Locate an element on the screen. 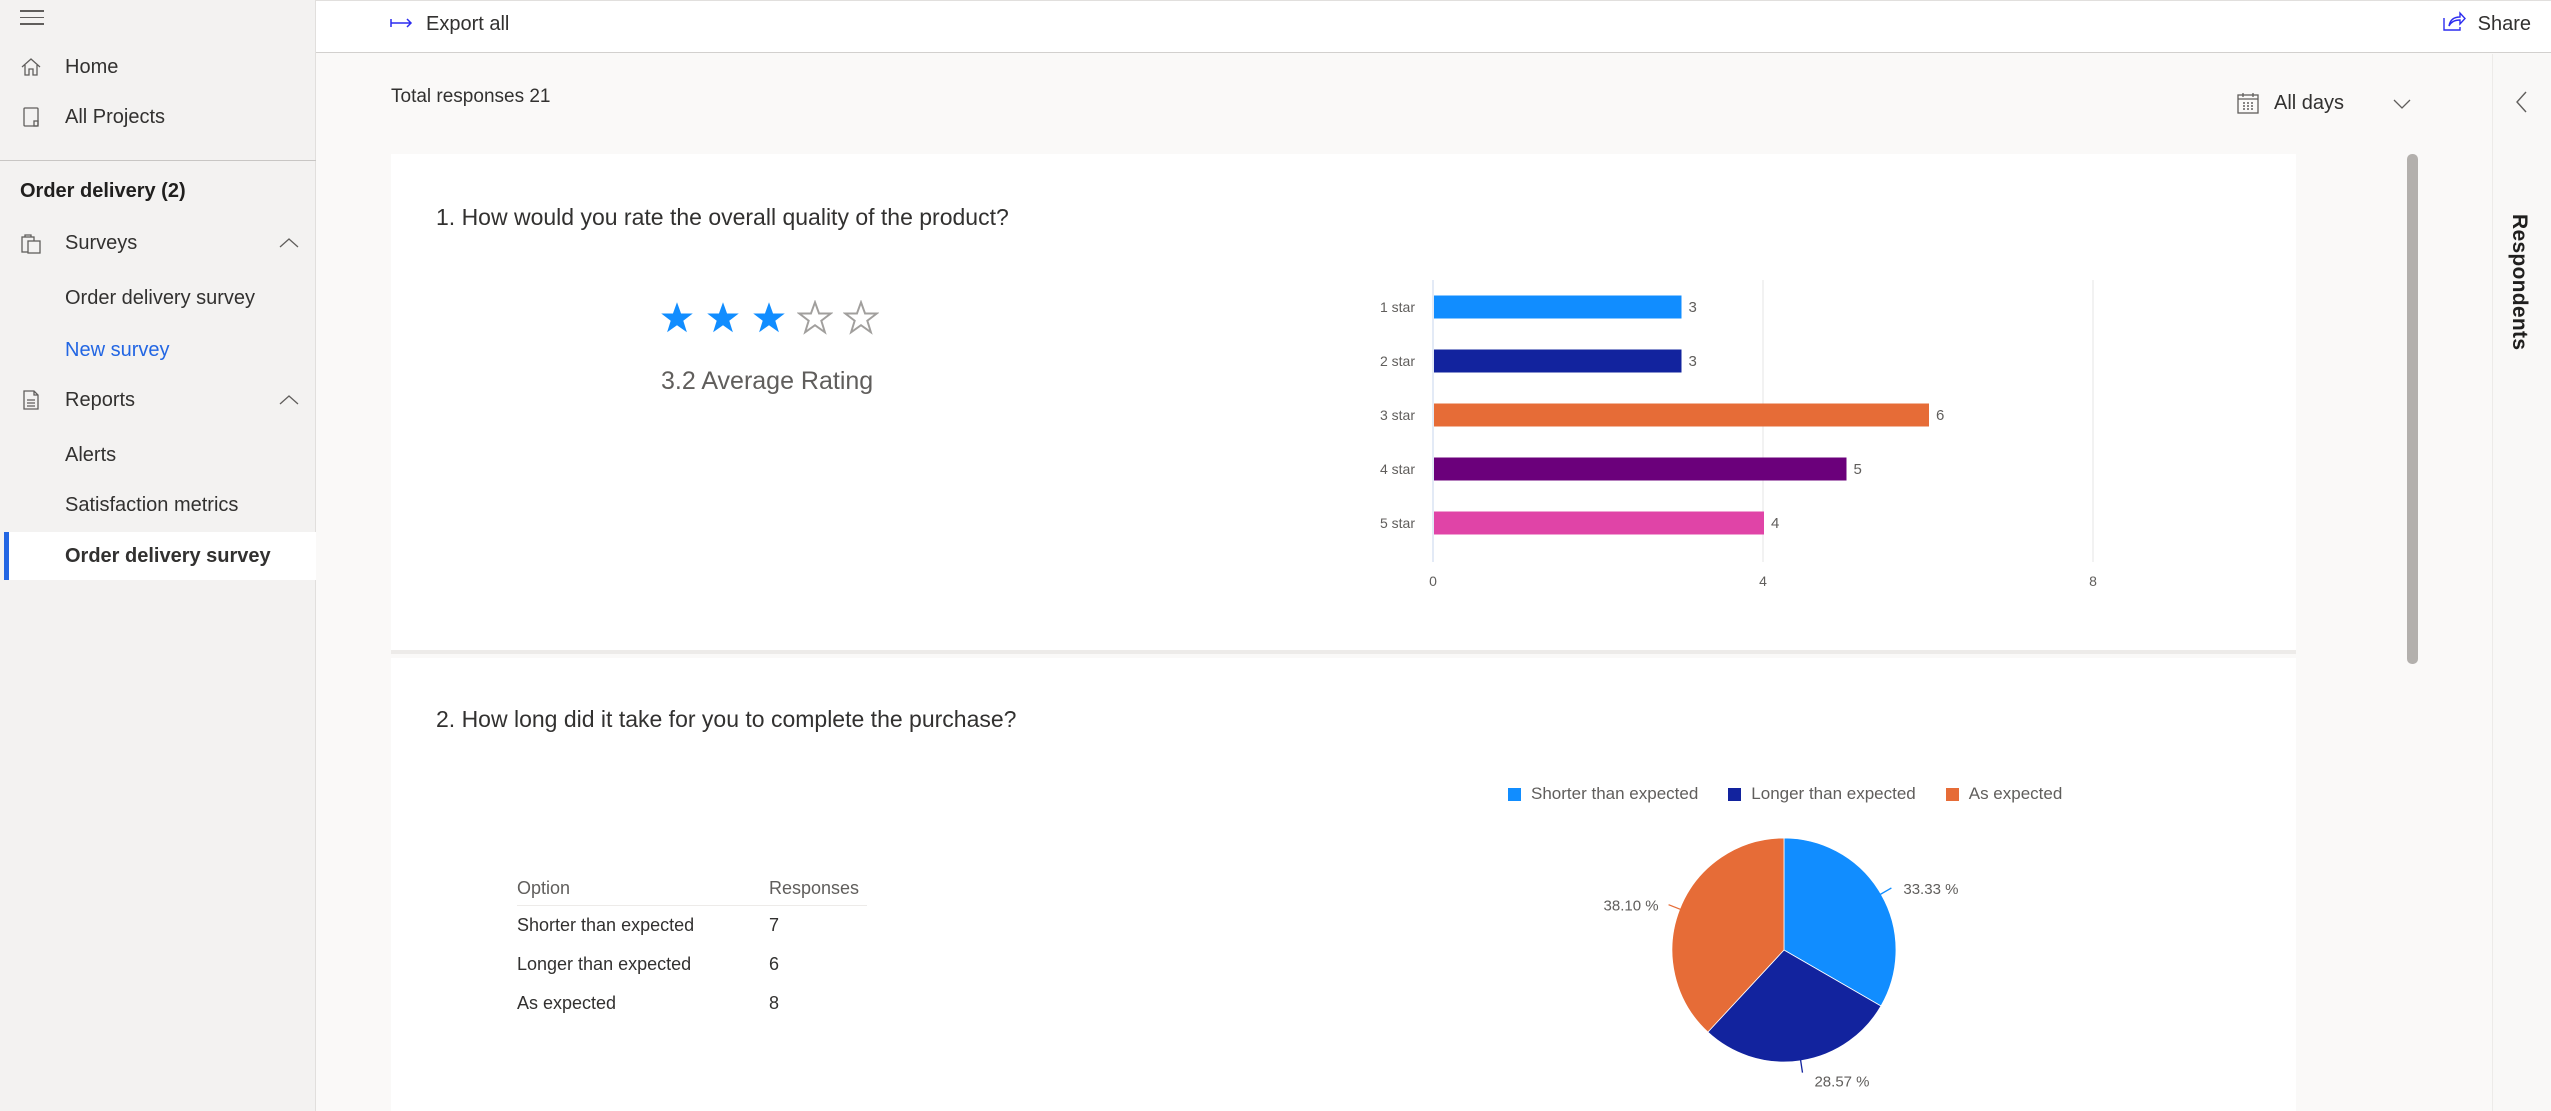 This screenshot has height=1111, width=2551. nav-reports-label: Reports is located at coordinates (100, 399).